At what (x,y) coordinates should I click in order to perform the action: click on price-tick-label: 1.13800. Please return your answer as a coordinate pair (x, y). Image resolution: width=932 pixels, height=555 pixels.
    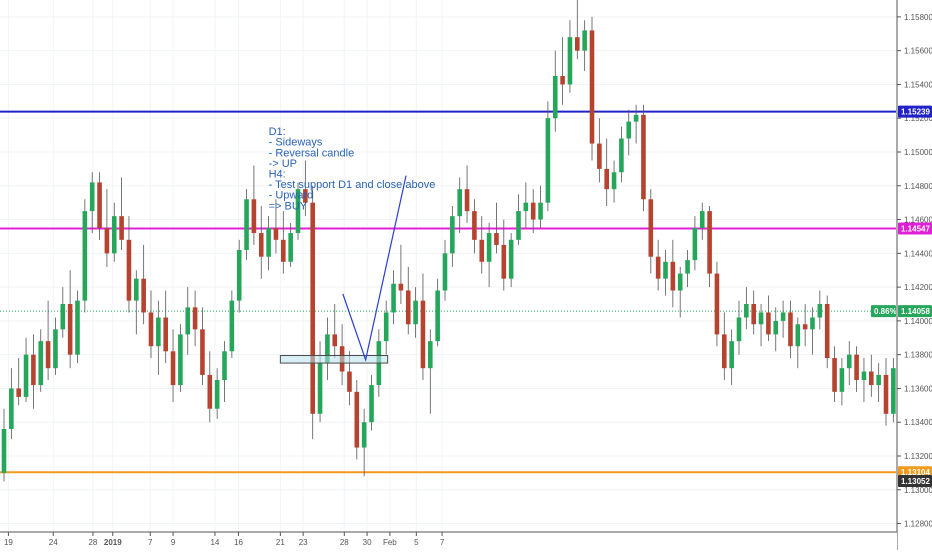
    Looking at the image, I should click on (918, 355).